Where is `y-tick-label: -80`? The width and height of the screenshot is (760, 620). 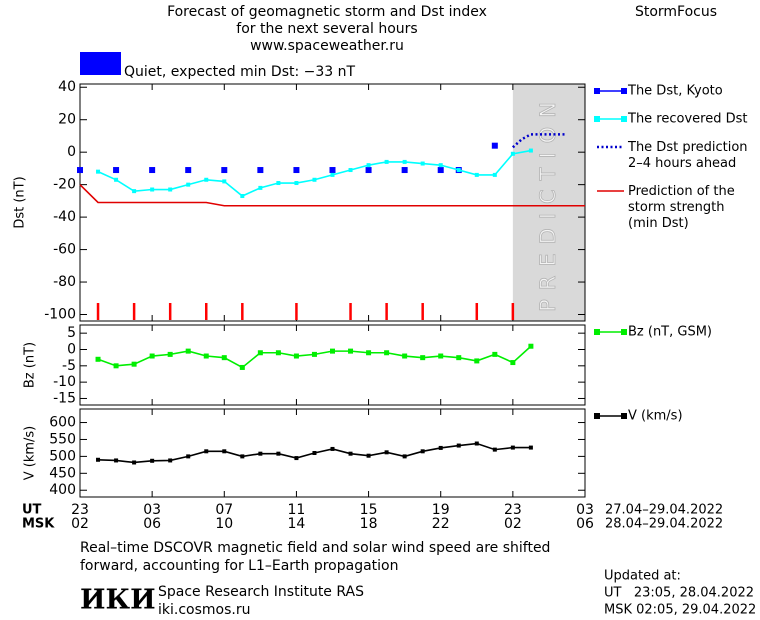 y-tick-label: -80 is located at coordinates (64, 282).